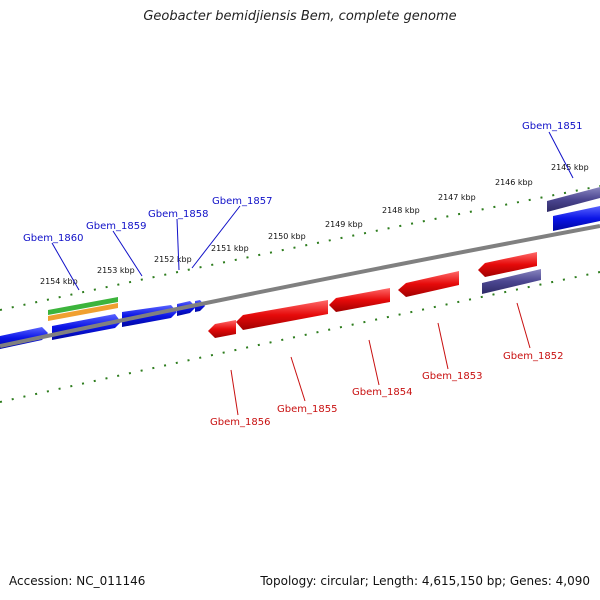 The height and width of the screenshot is (600, 600). What do you see at coordinates (83, 312) in the screenshot?
I see `orange-track` at bounding box center [83, 312].